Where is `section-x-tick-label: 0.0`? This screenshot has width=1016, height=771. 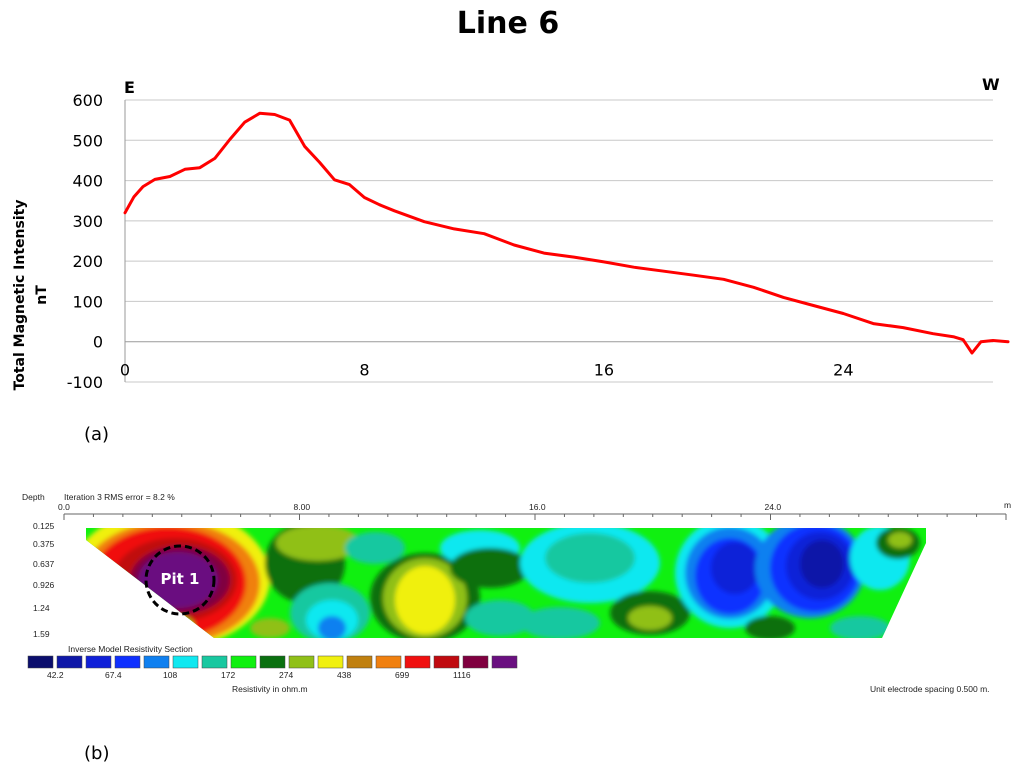 section-x-tick-label: 0.0 is located at coordinates (64, 507).